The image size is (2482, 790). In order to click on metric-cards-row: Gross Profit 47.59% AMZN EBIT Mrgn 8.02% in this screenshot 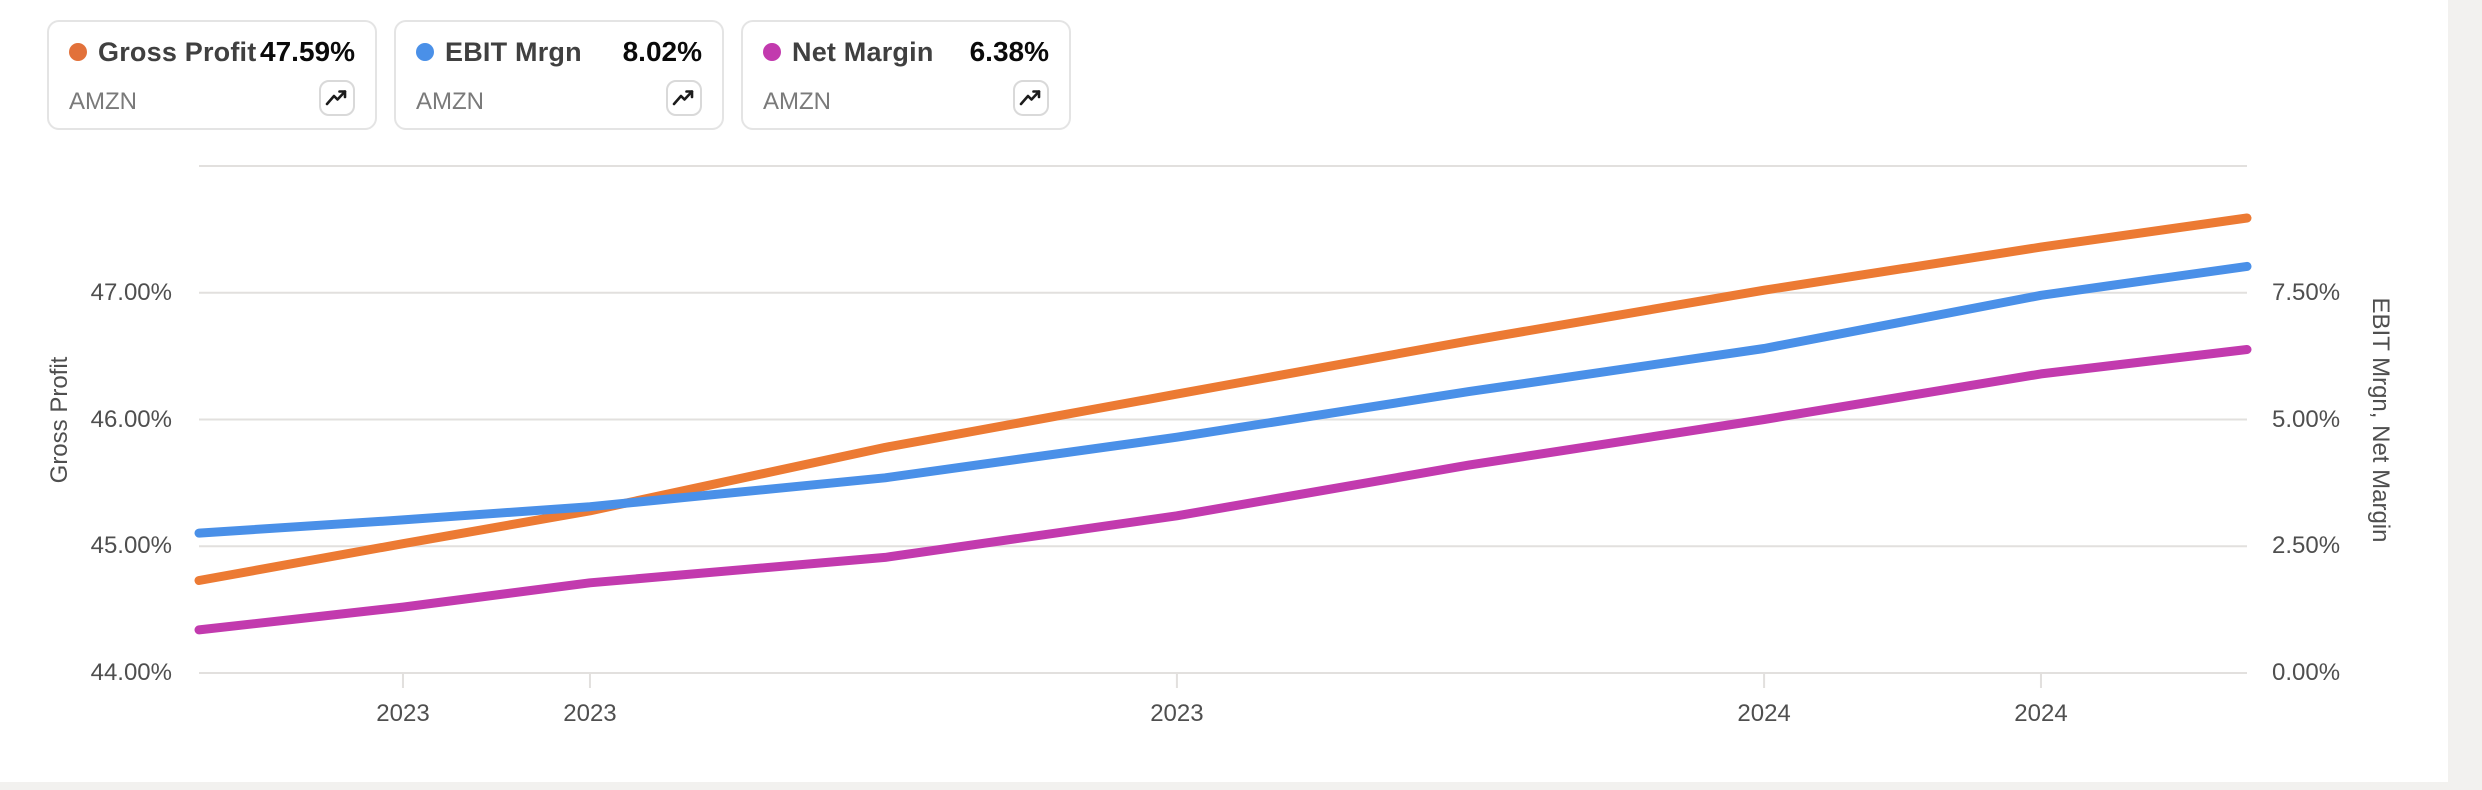, I will do `click(559, 75)`.